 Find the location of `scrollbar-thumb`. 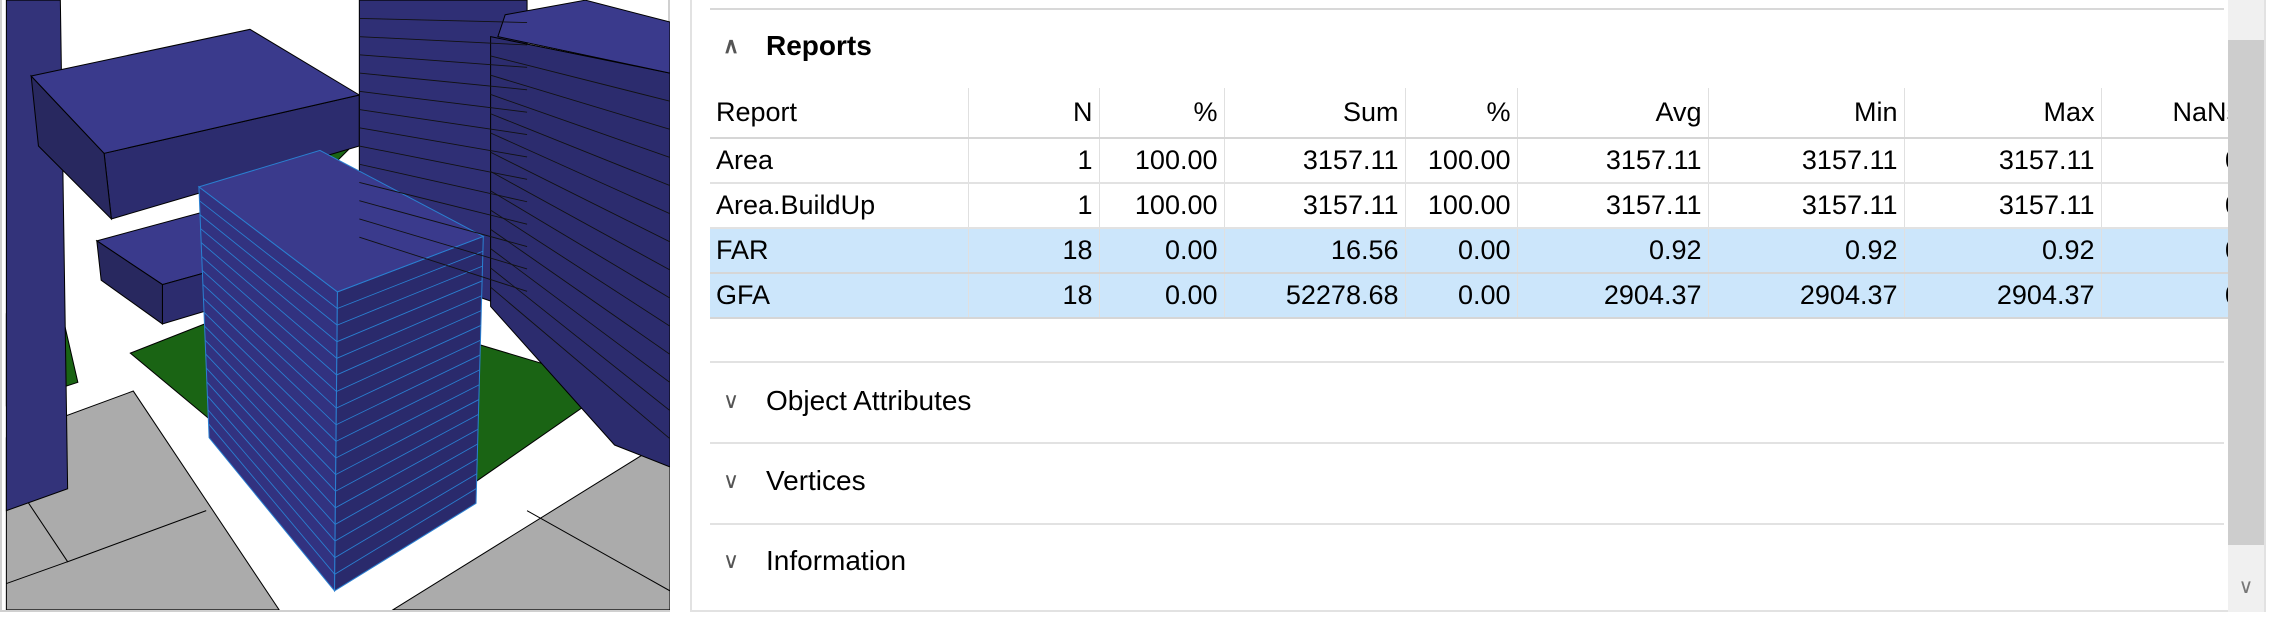

scrollbar-thumb is located at coordinates (2246, 292).